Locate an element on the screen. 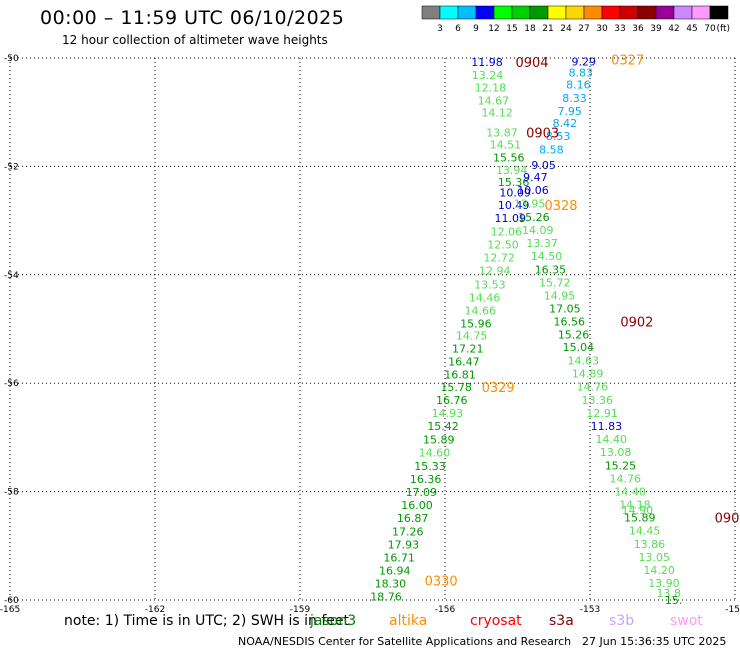  wave-height-value: 13.53 is located at coordinates (490, 285).